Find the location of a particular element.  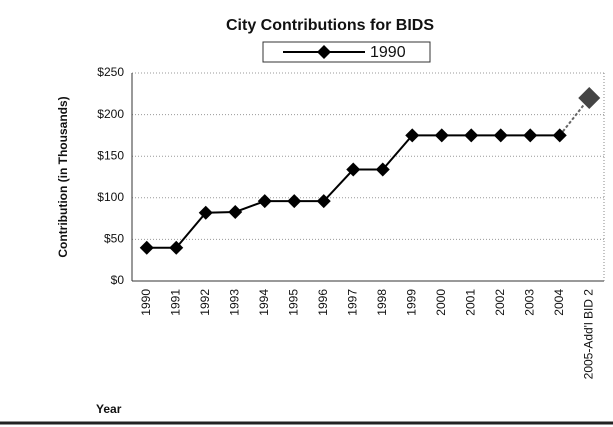

x-tick-label: 1996 is located at coordinates (323, 302).